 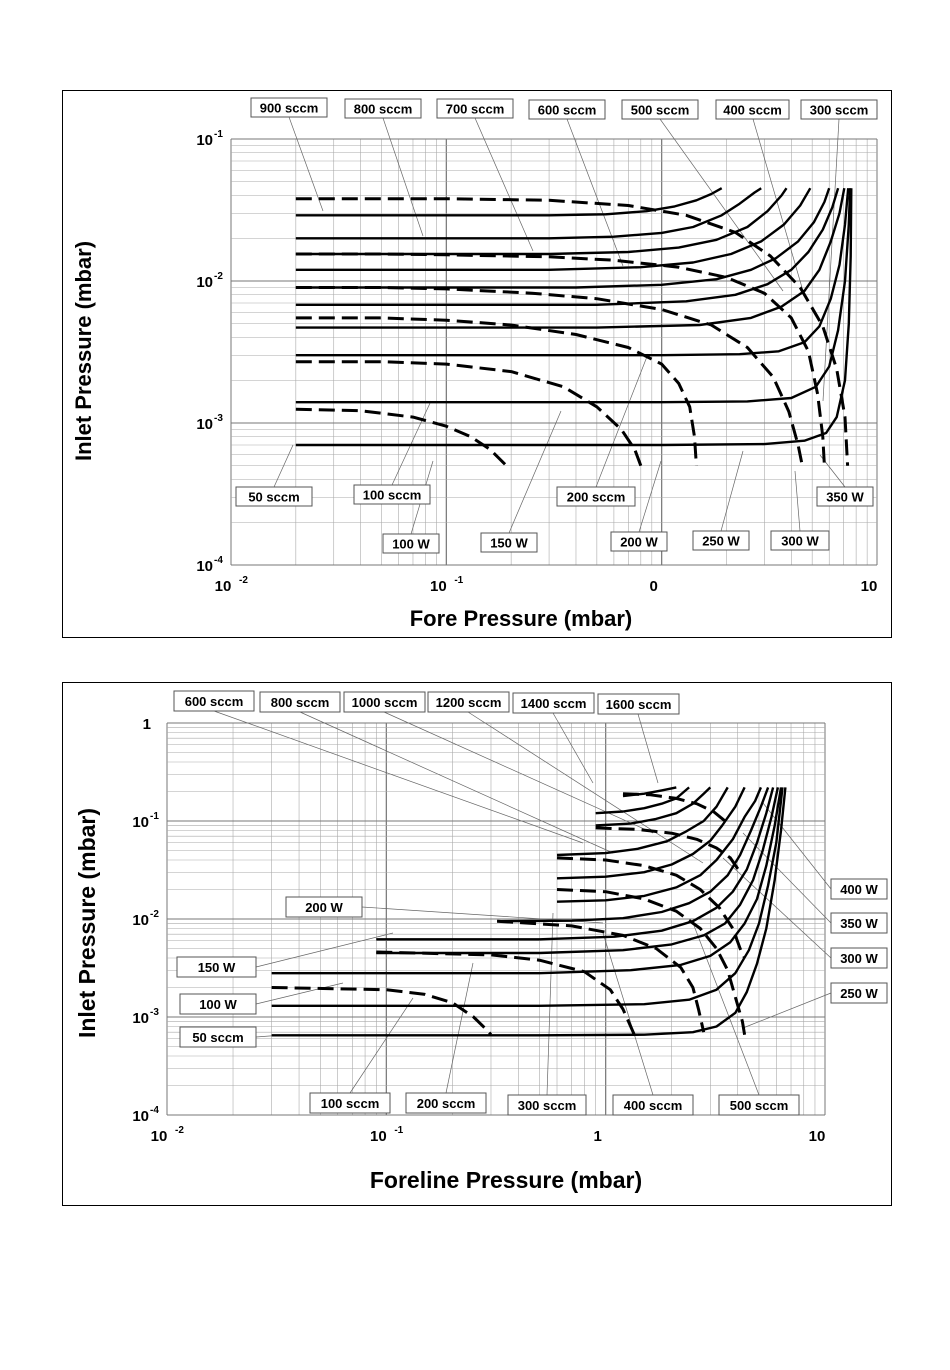 I want to click on power-curve-100-w, so click(x=401, y=437).